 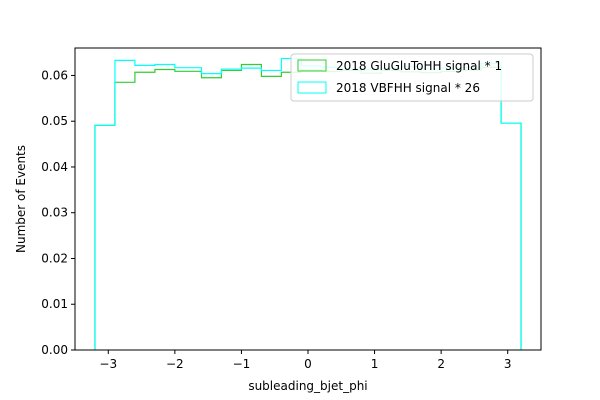 I want to click on legend-label-glugluhh: 2018 GluGluToHH signal * 1, so click(x=419, y=66).